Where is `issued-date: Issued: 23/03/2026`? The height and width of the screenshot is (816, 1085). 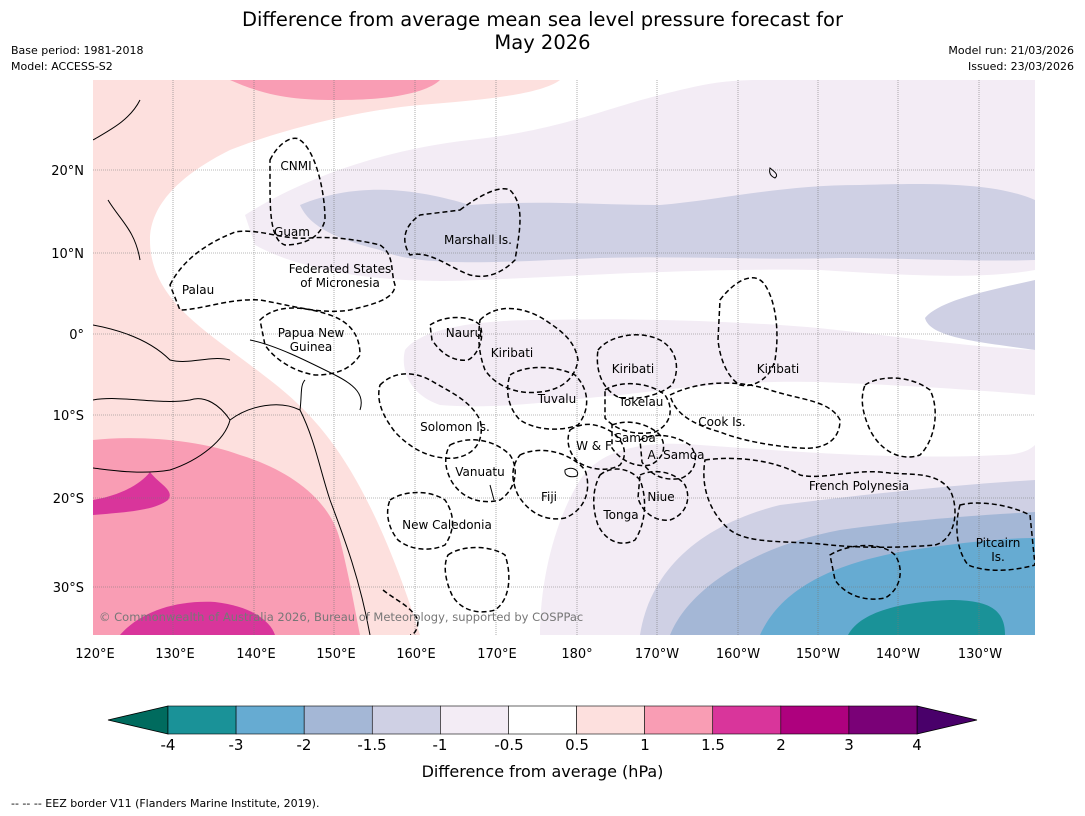
issued-date: Issued: 23/03/2026 is located at coordinates (1020, 66).